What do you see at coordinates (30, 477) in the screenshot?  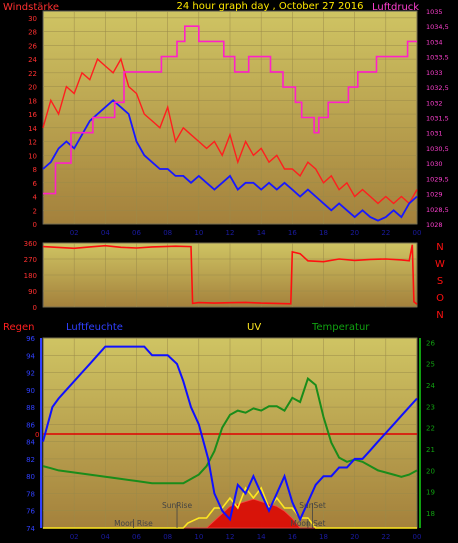 I see `humidity-tick-label: 80` at bounding box center [30, 477].